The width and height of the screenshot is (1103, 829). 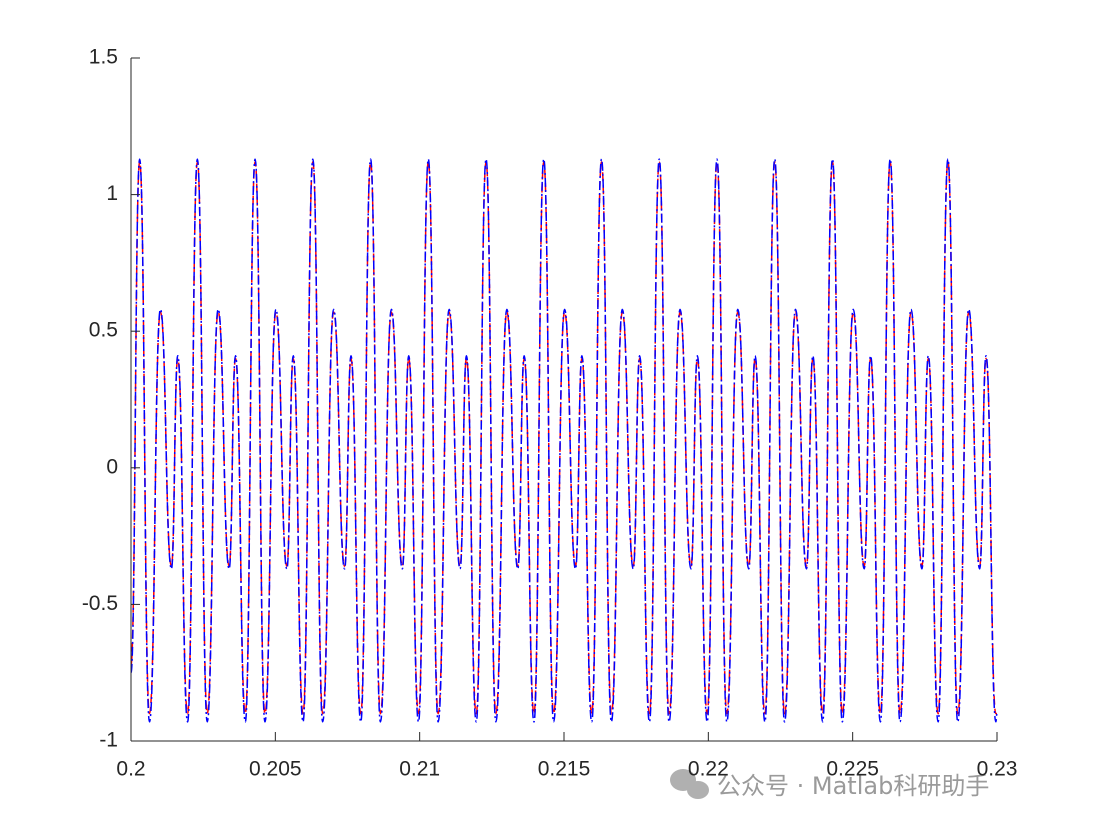 I want to click on x-tick-label: 0.2, so click(x=130, y=769).